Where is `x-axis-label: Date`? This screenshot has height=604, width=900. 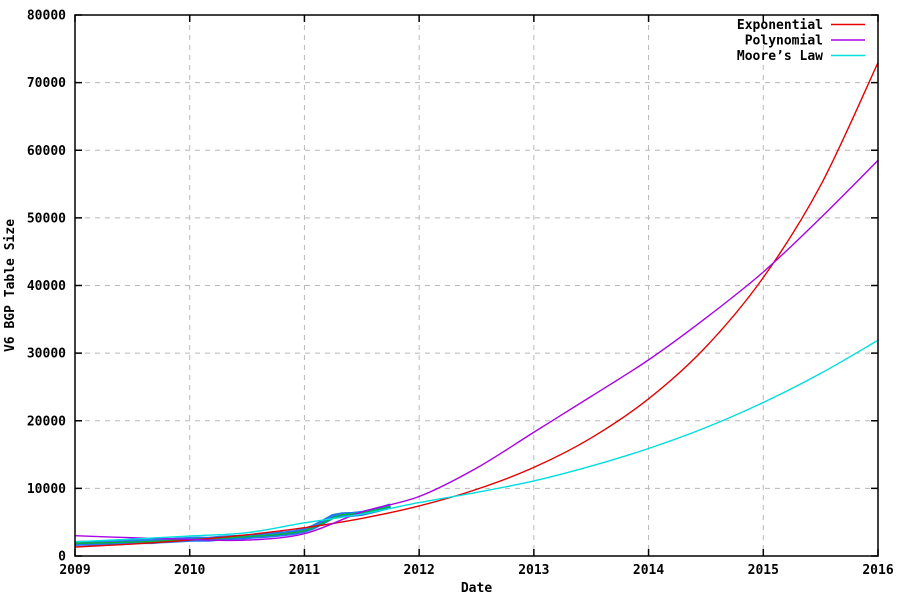 x-axis-label: Date is located at coordinates (476, 588).